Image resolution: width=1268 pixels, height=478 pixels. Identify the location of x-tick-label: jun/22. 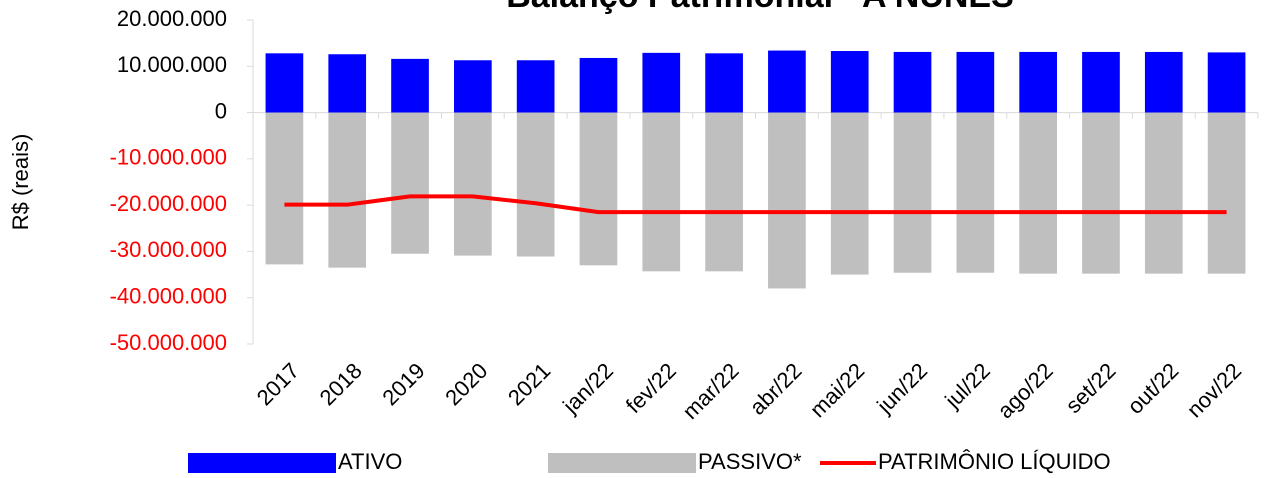
(901, 388).